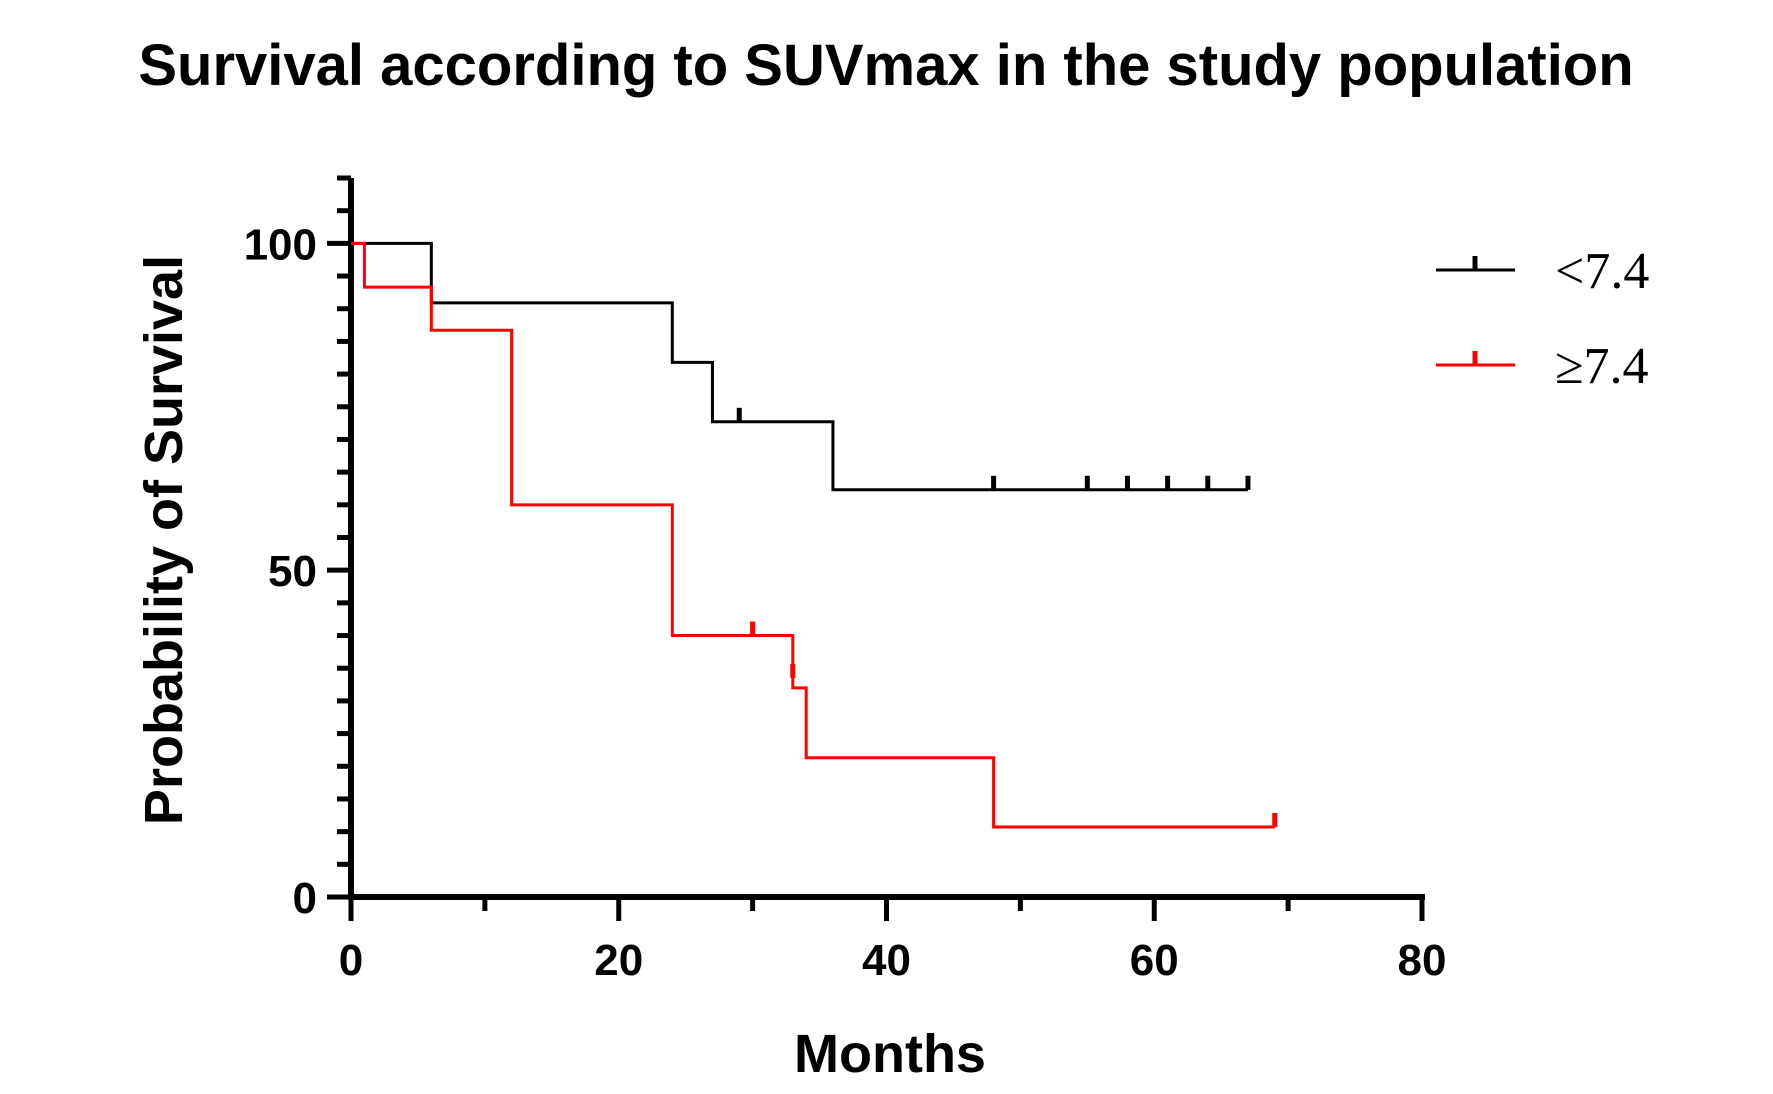 The height and width of the screenshot is (1094, 1773). What do you see at coordinates (351, 960) in the screenshot?
I see `x-tick-label: 0` at bounding box center [351, 960].